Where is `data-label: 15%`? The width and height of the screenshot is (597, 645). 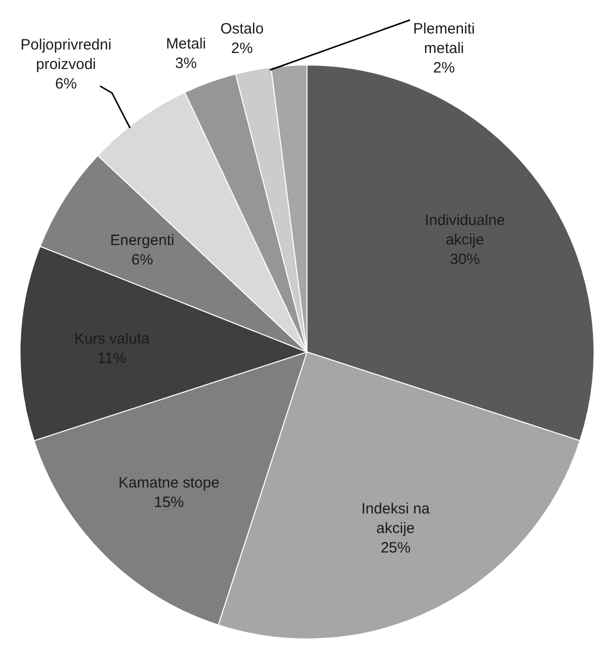
data-label: 15% is located at coordinates (169, 502).